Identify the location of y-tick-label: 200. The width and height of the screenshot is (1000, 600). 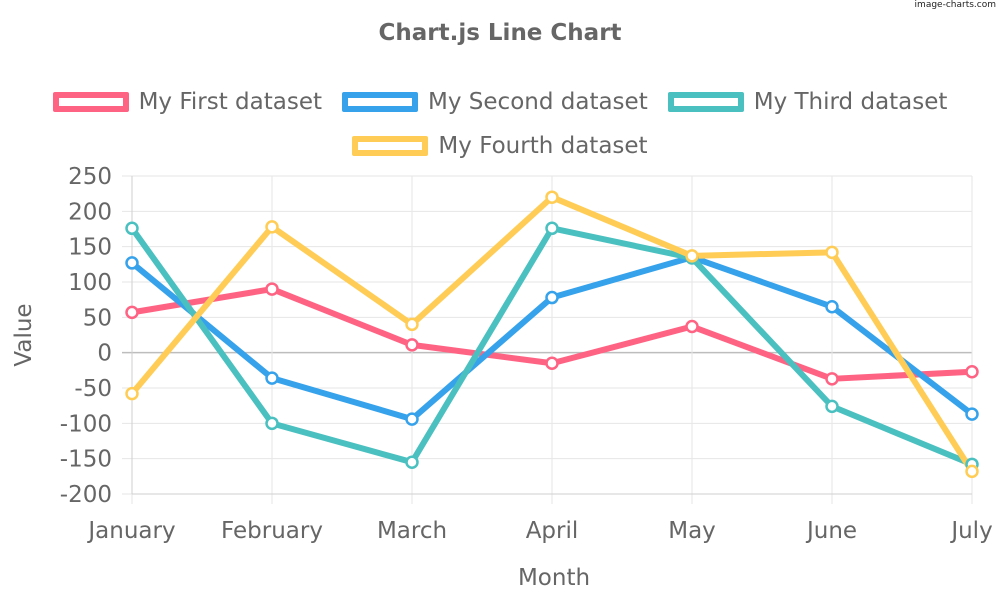
(90, 212).